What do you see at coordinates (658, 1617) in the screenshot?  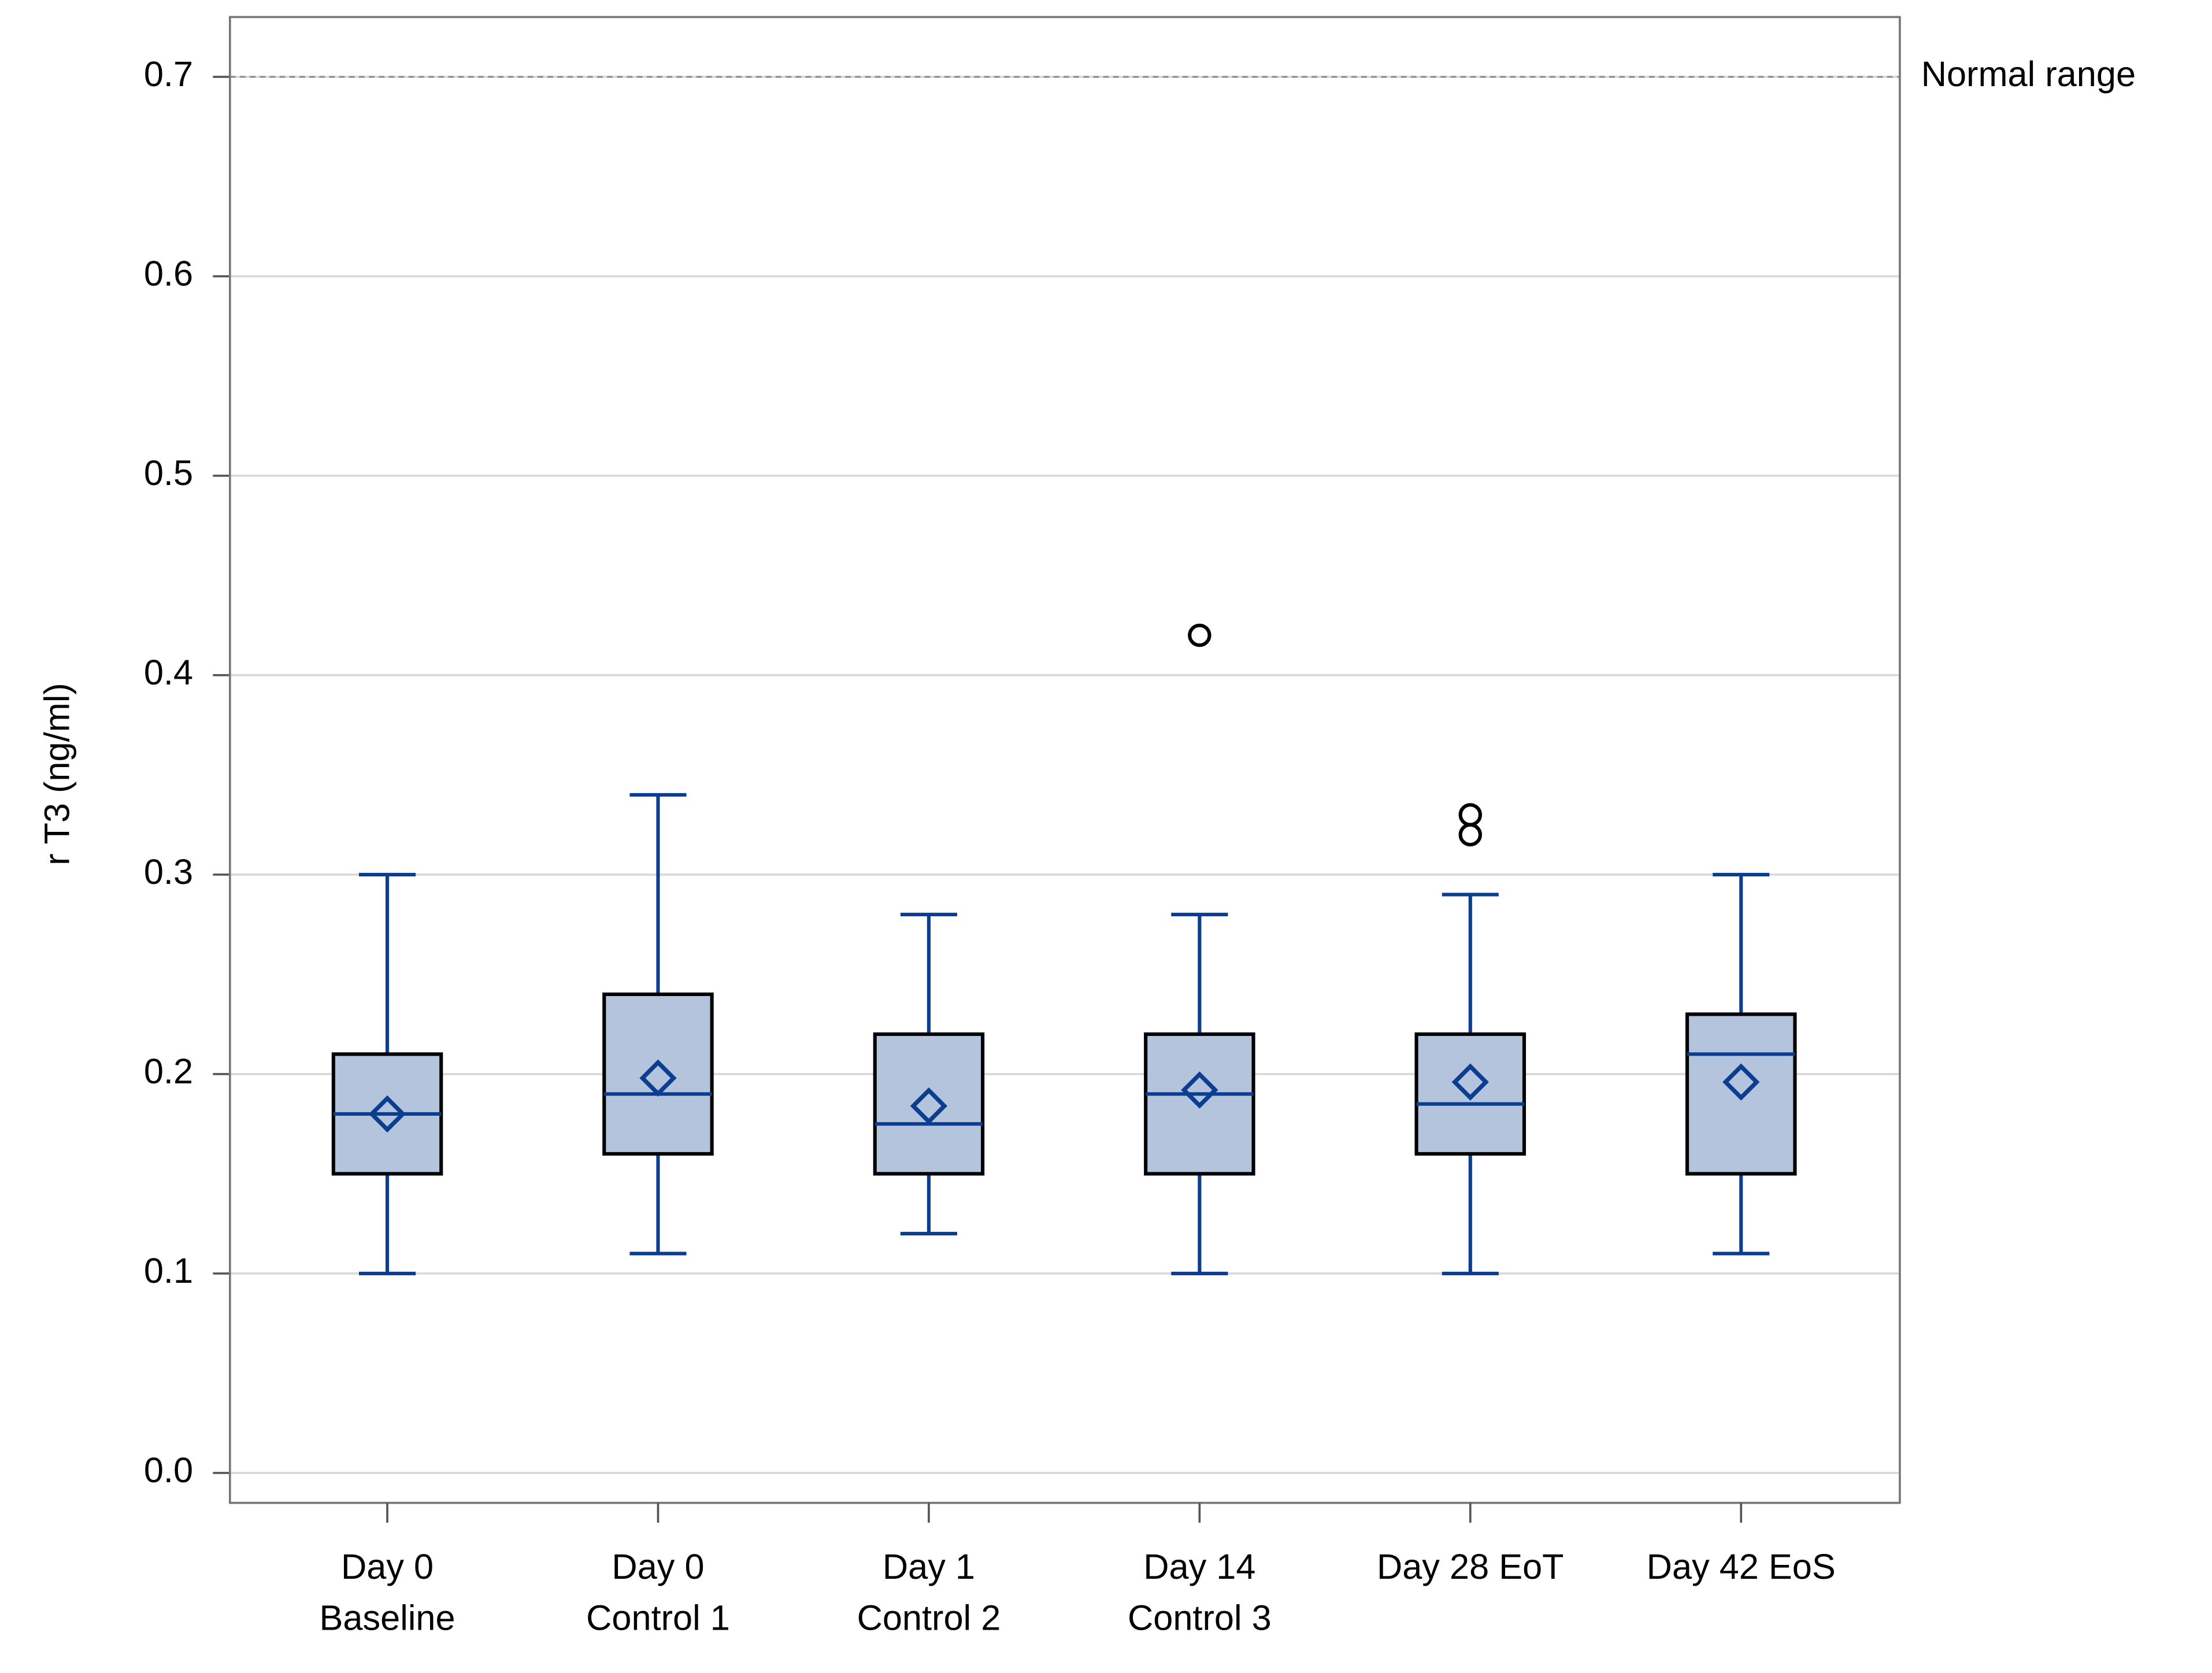 I see `x-tick-label: Control 1` at bounding box center [658, 1617].